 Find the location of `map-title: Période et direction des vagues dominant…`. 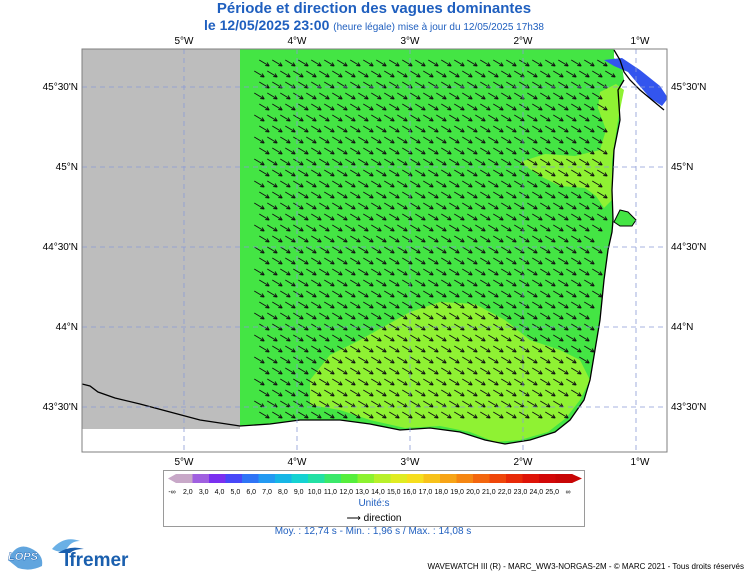

map-title: Période et direction des vagues dominant… is located at coordinates (374, 8).